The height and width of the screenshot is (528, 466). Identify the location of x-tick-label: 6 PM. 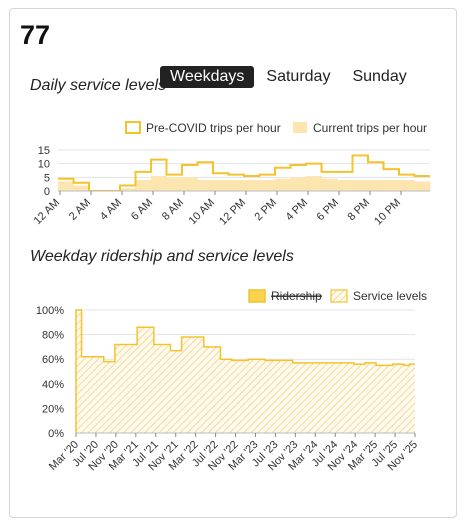
(327, 210).